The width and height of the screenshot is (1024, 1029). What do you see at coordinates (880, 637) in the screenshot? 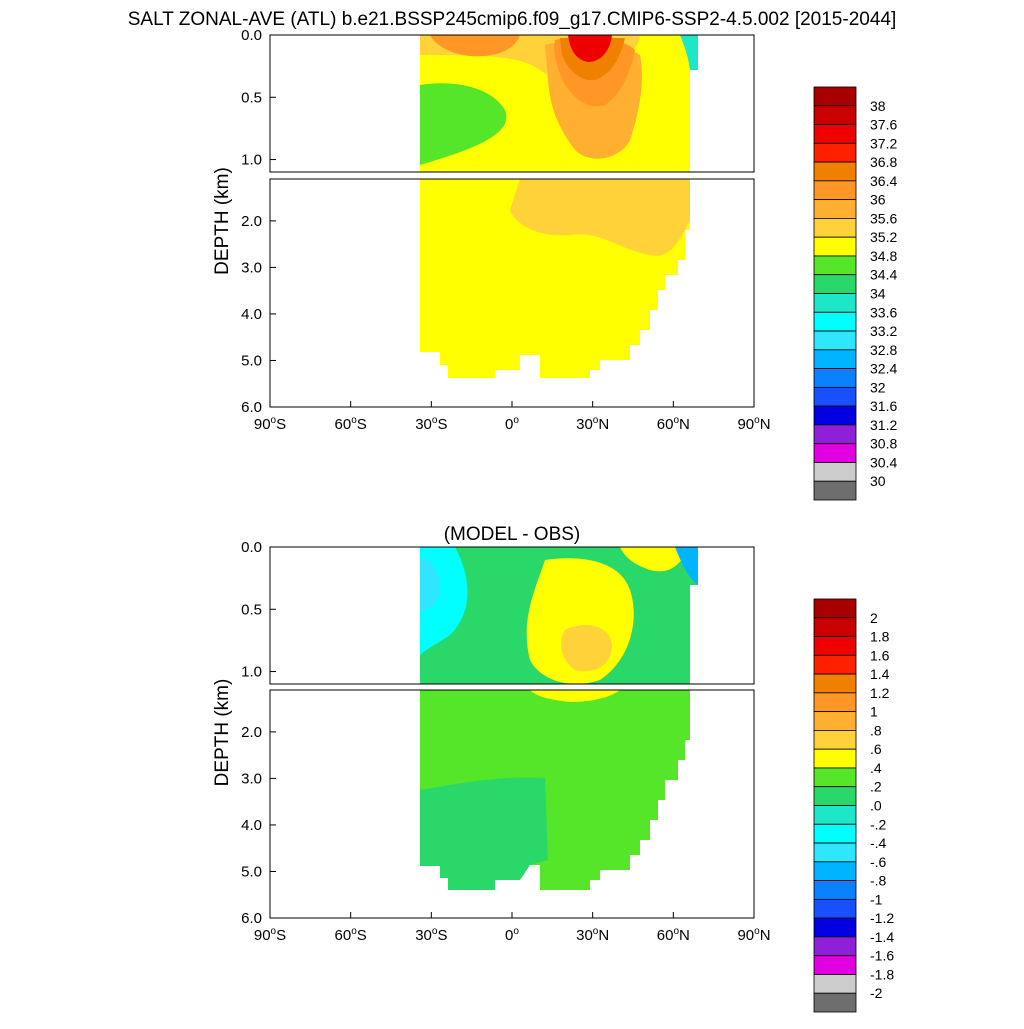
I see `colorbar-label: 1.8` at bounding box center [880, 637].